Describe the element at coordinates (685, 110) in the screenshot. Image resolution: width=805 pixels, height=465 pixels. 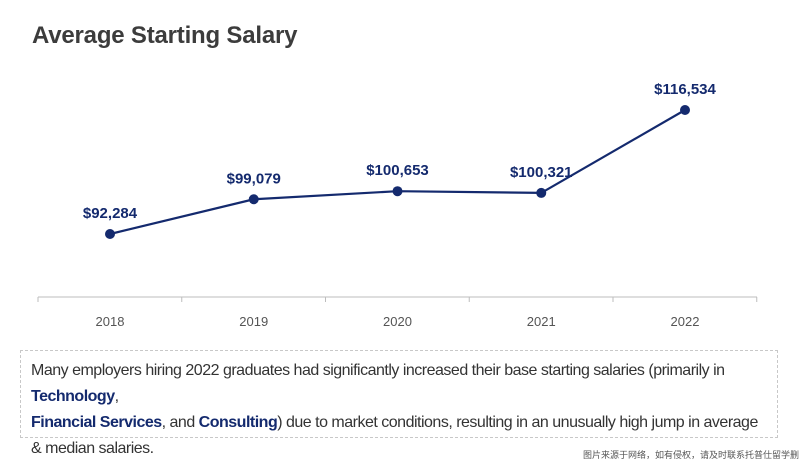
I see `data-point-2022` at that location.